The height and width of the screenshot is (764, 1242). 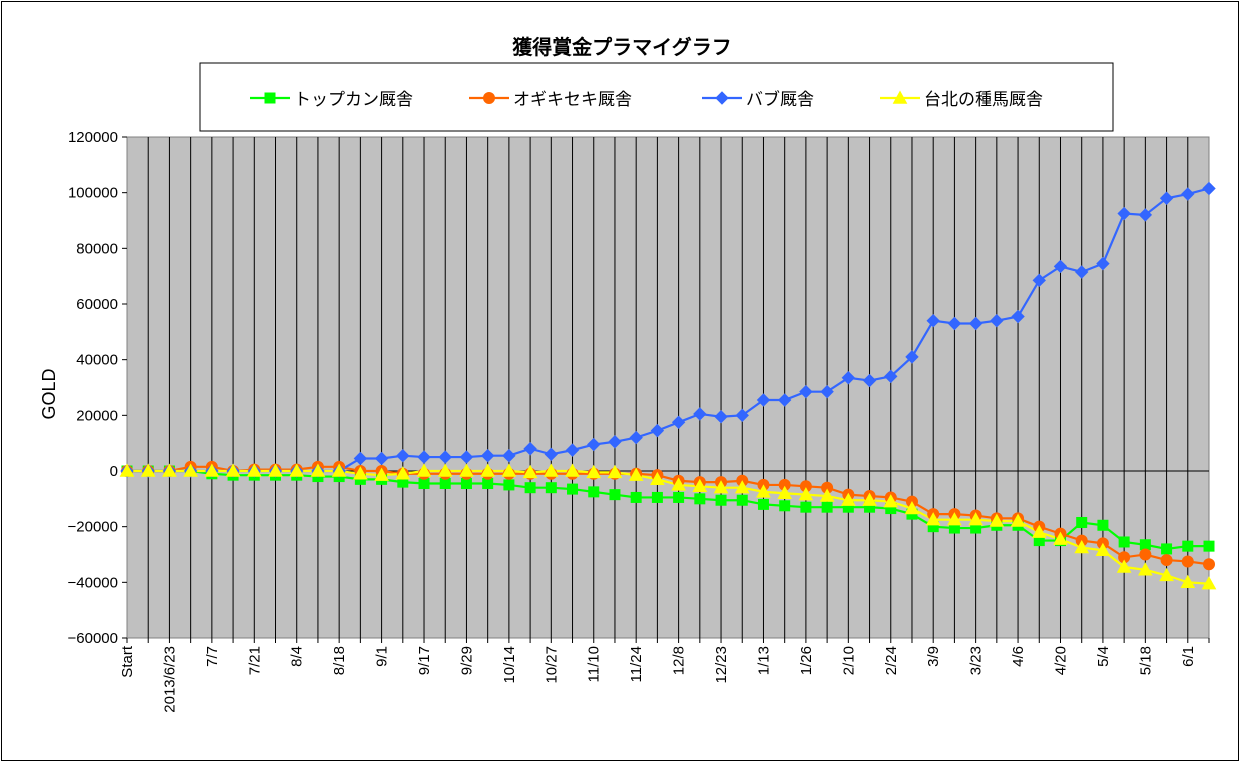 What do you see at coordinates (679, 660) in the screenshot?
I see `x-tick-label: 12/8` at bounding box center [679, 660].